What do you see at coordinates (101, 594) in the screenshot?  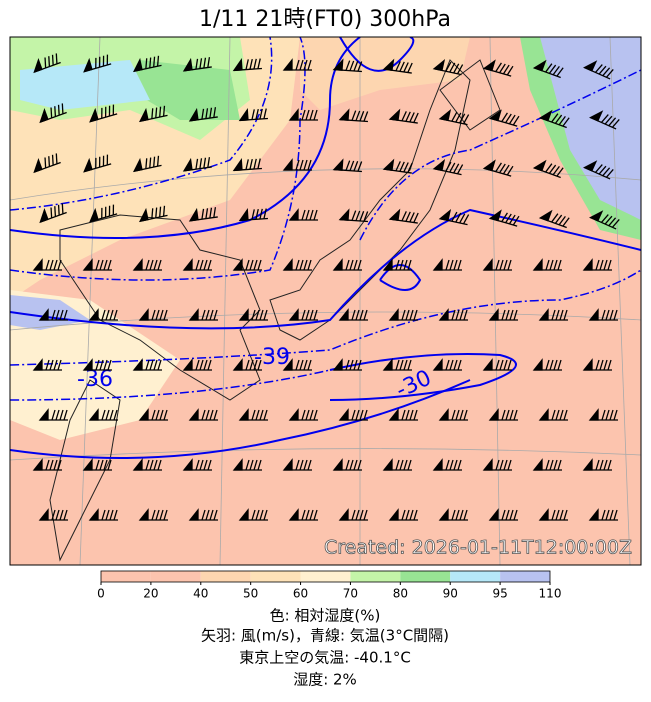 I see `colorbar-tick-label: 0` at bounding box center [101, 594].